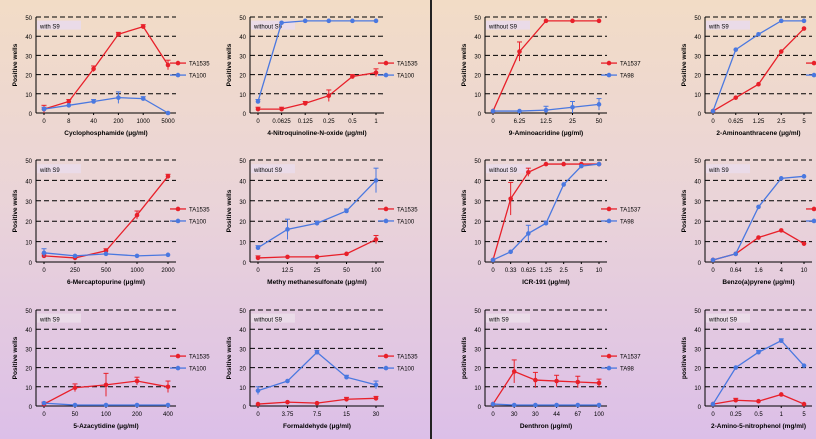 The image size is (816, 439). Describe the element at coordinates (582, 271) in the screenshot. I see `x-tick-label: 5` at that location.